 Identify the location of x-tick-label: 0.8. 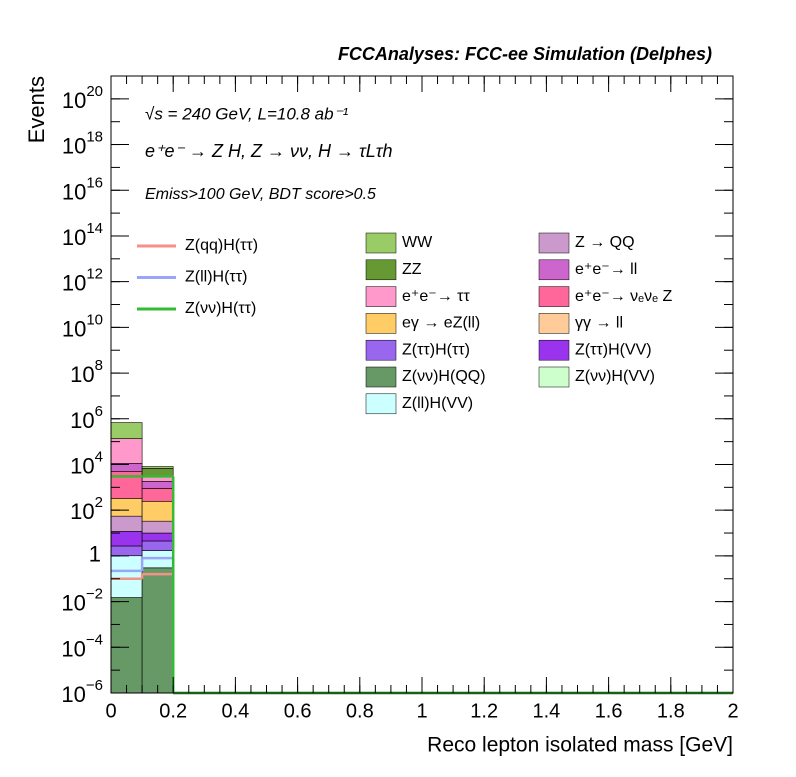
(360, 711).